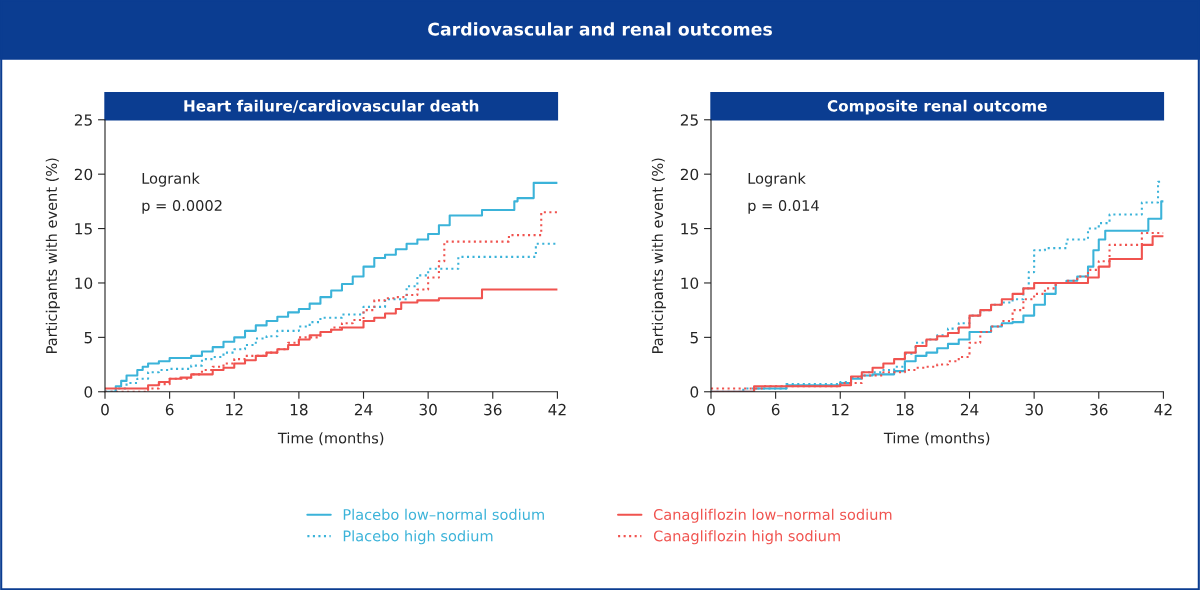  Describe the element at coordinates (937, 107) in the screenshot. I see `chart-title: Composite renal outcome` at that location.